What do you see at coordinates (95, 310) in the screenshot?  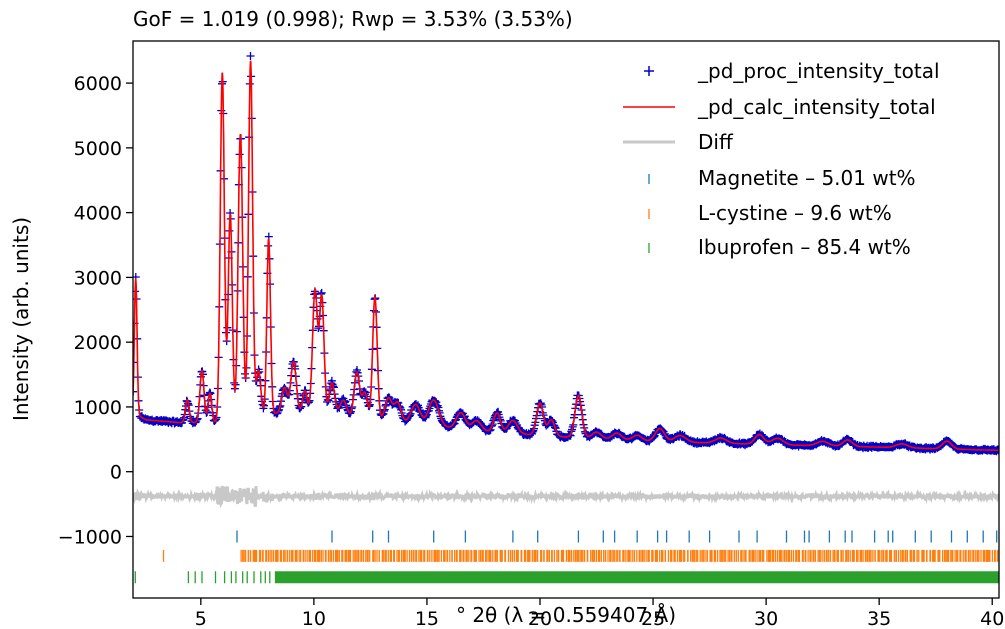 I see `y-axis: −1000 0 1000 2000 3000 4000 5000 6000` at bounding box center [95, 310].